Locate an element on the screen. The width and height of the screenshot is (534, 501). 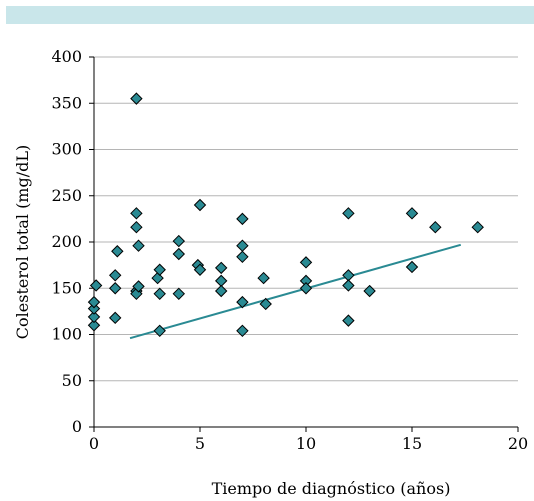
y-tick-label: 100 is located at coordinates (66, 334).